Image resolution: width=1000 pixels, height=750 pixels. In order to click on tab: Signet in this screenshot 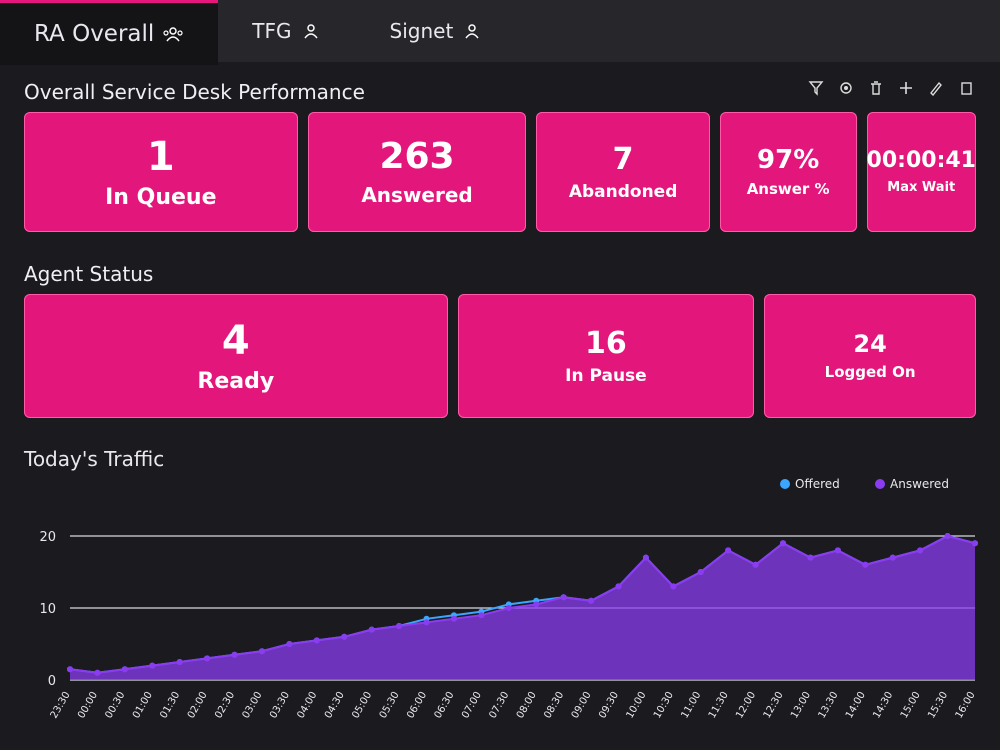, I will do `click(437, 31)`.